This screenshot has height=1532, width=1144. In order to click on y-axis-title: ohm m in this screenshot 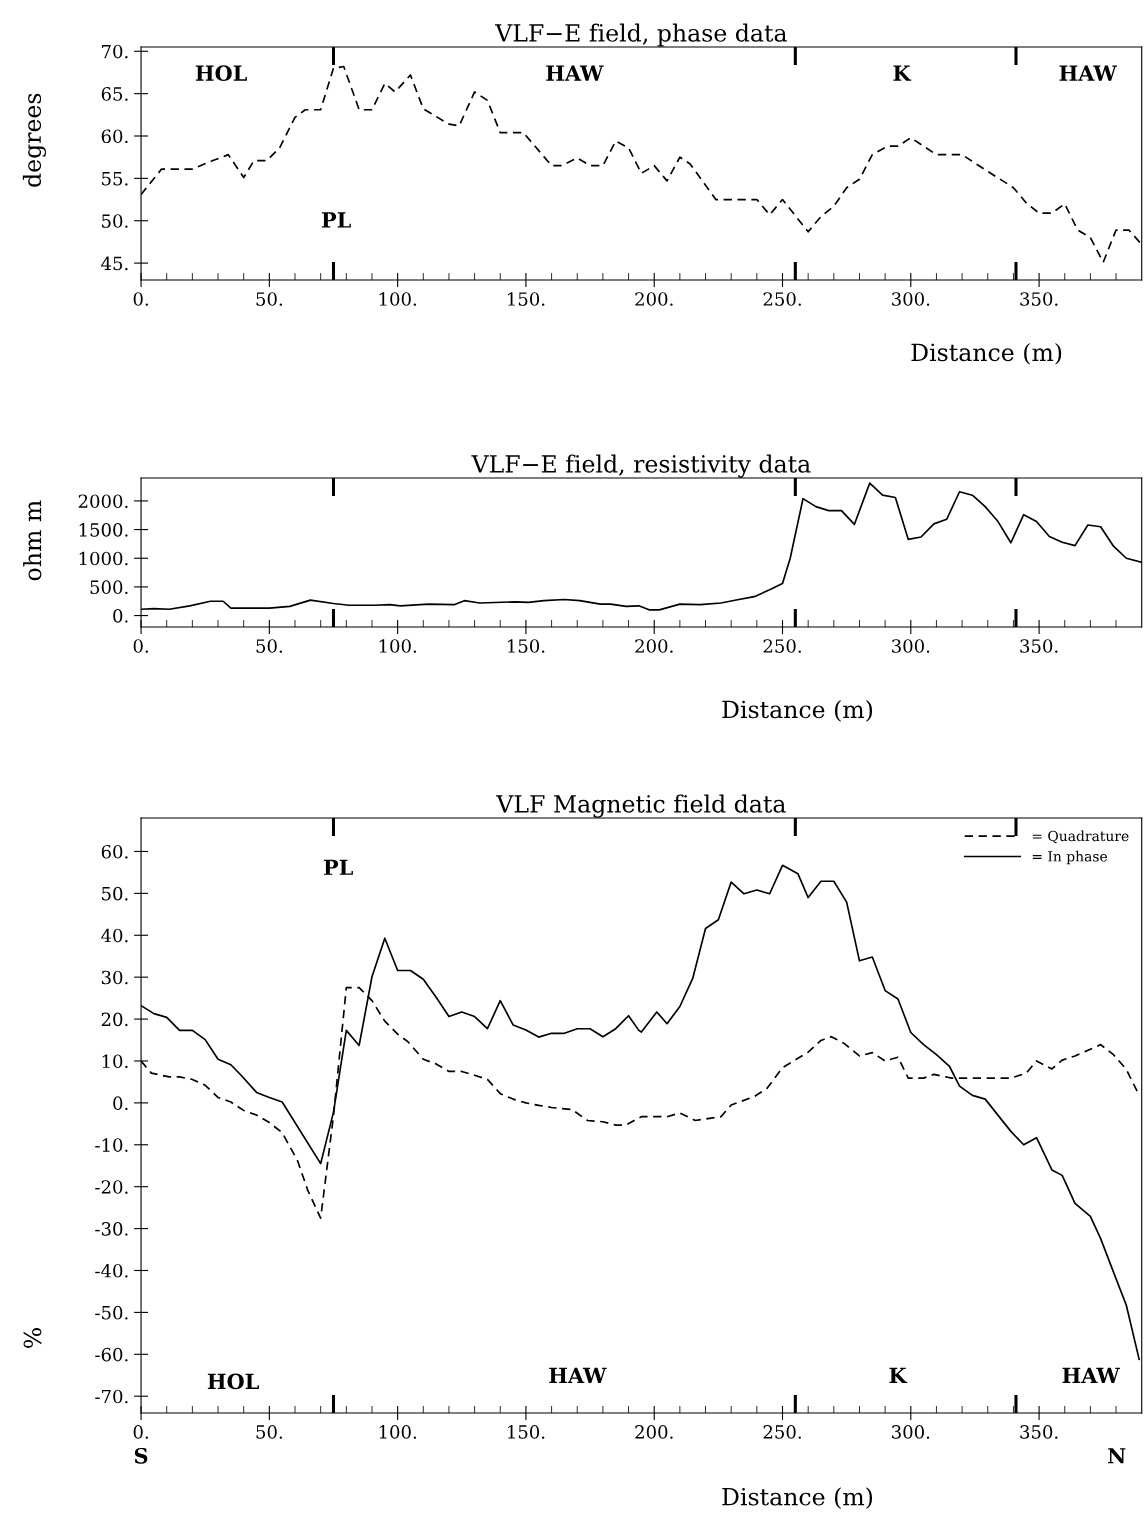, I will do `click(32, 540)`.